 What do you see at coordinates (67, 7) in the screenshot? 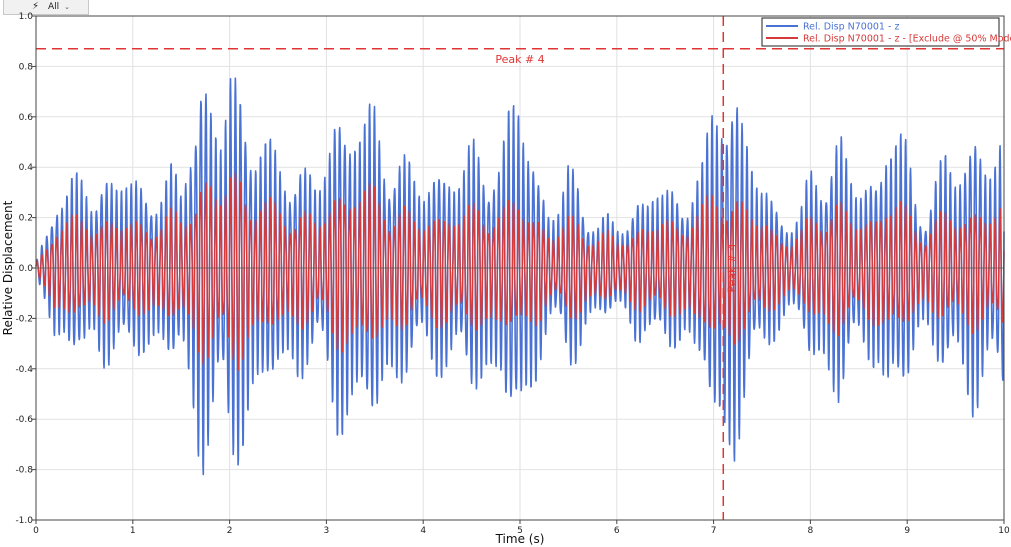
I see `chevron-down-icon: ⌄` at bounding box center [67, 7].